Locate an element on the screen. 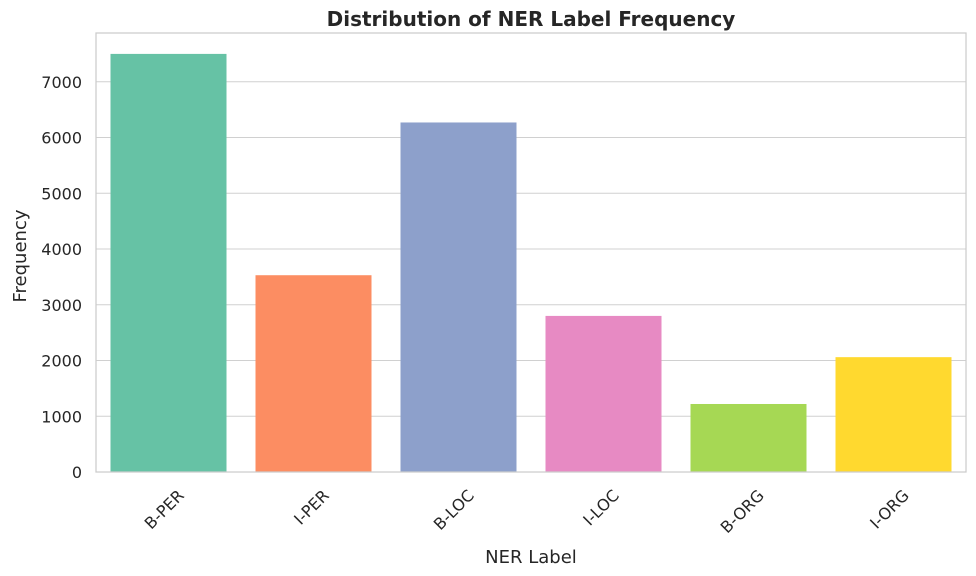  y-tick-label: 5000 is located at coordinates (61, 193).